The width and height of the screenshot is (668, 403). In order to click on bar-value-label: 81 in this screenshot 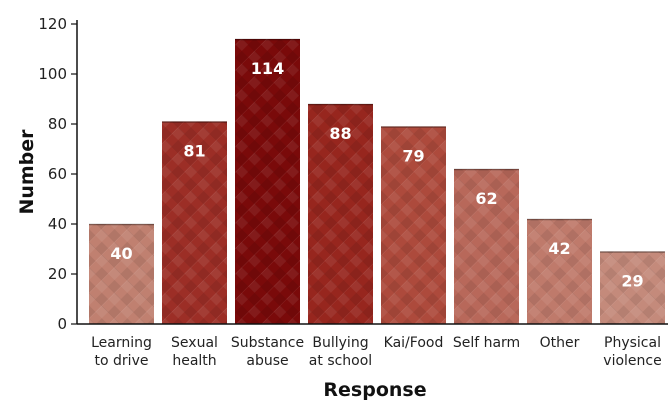, I will do `click(194, 151)`.